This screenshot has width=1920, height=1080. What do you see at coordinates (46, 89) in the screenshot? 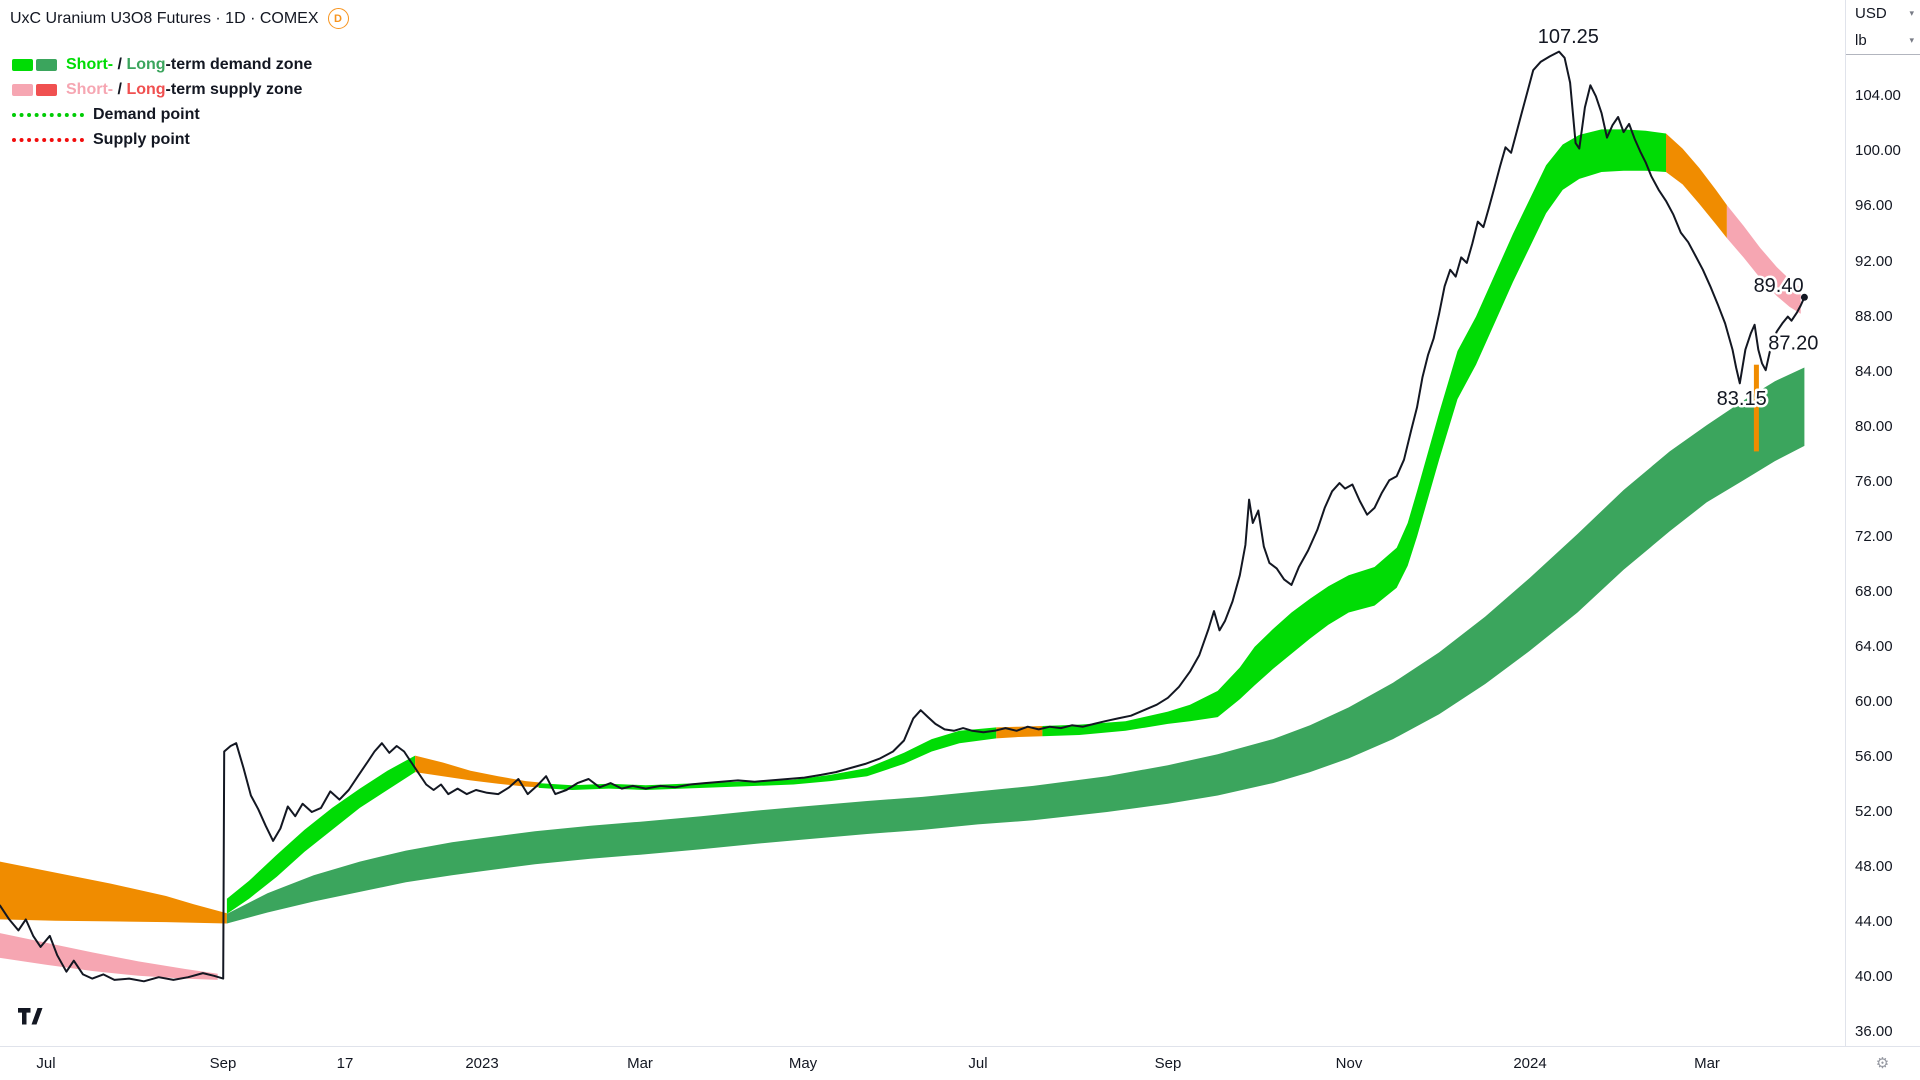
I see `long-term-supply-swatch` at bounding box center [46, 89].